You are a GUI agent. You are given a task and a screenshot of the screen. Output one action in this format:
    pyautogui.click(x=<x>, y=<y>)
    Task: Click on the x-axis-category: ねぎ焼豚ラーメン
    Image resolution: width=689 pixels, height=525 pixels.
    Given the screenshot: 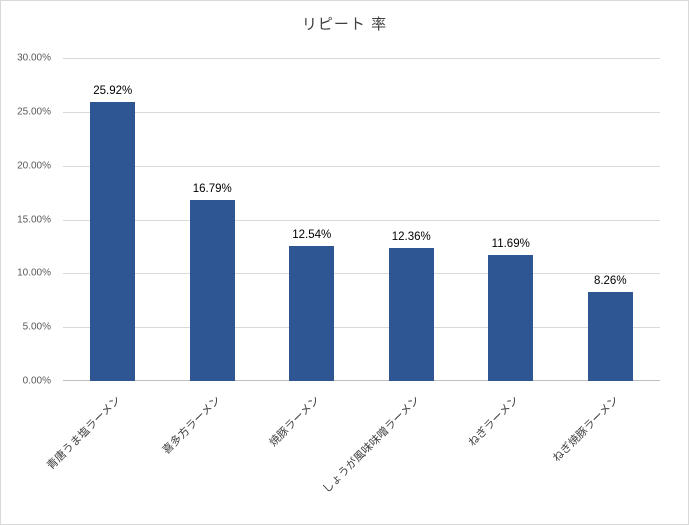 What is the action you would take?
    pyautogui.click(x=605, y=449)
    